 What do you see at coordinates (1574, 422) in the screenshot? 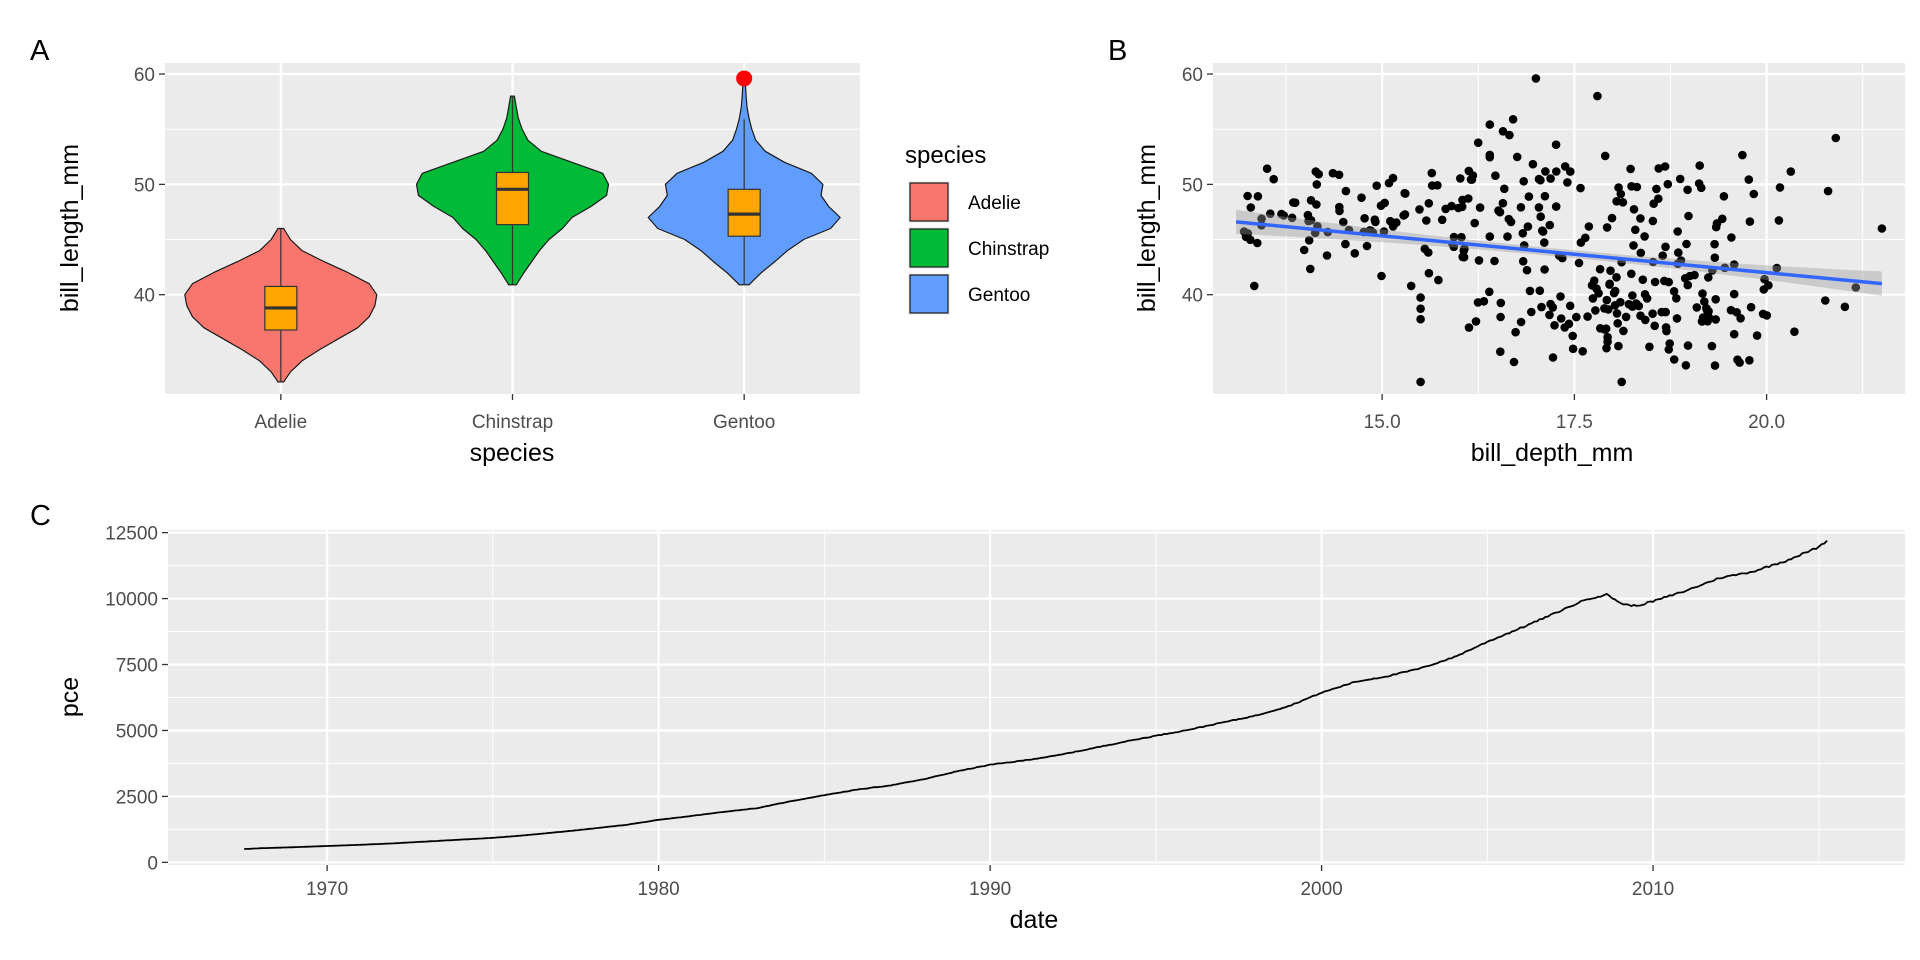
I see `x-tick-label: 17.5` at bounding box center [1574, 422].